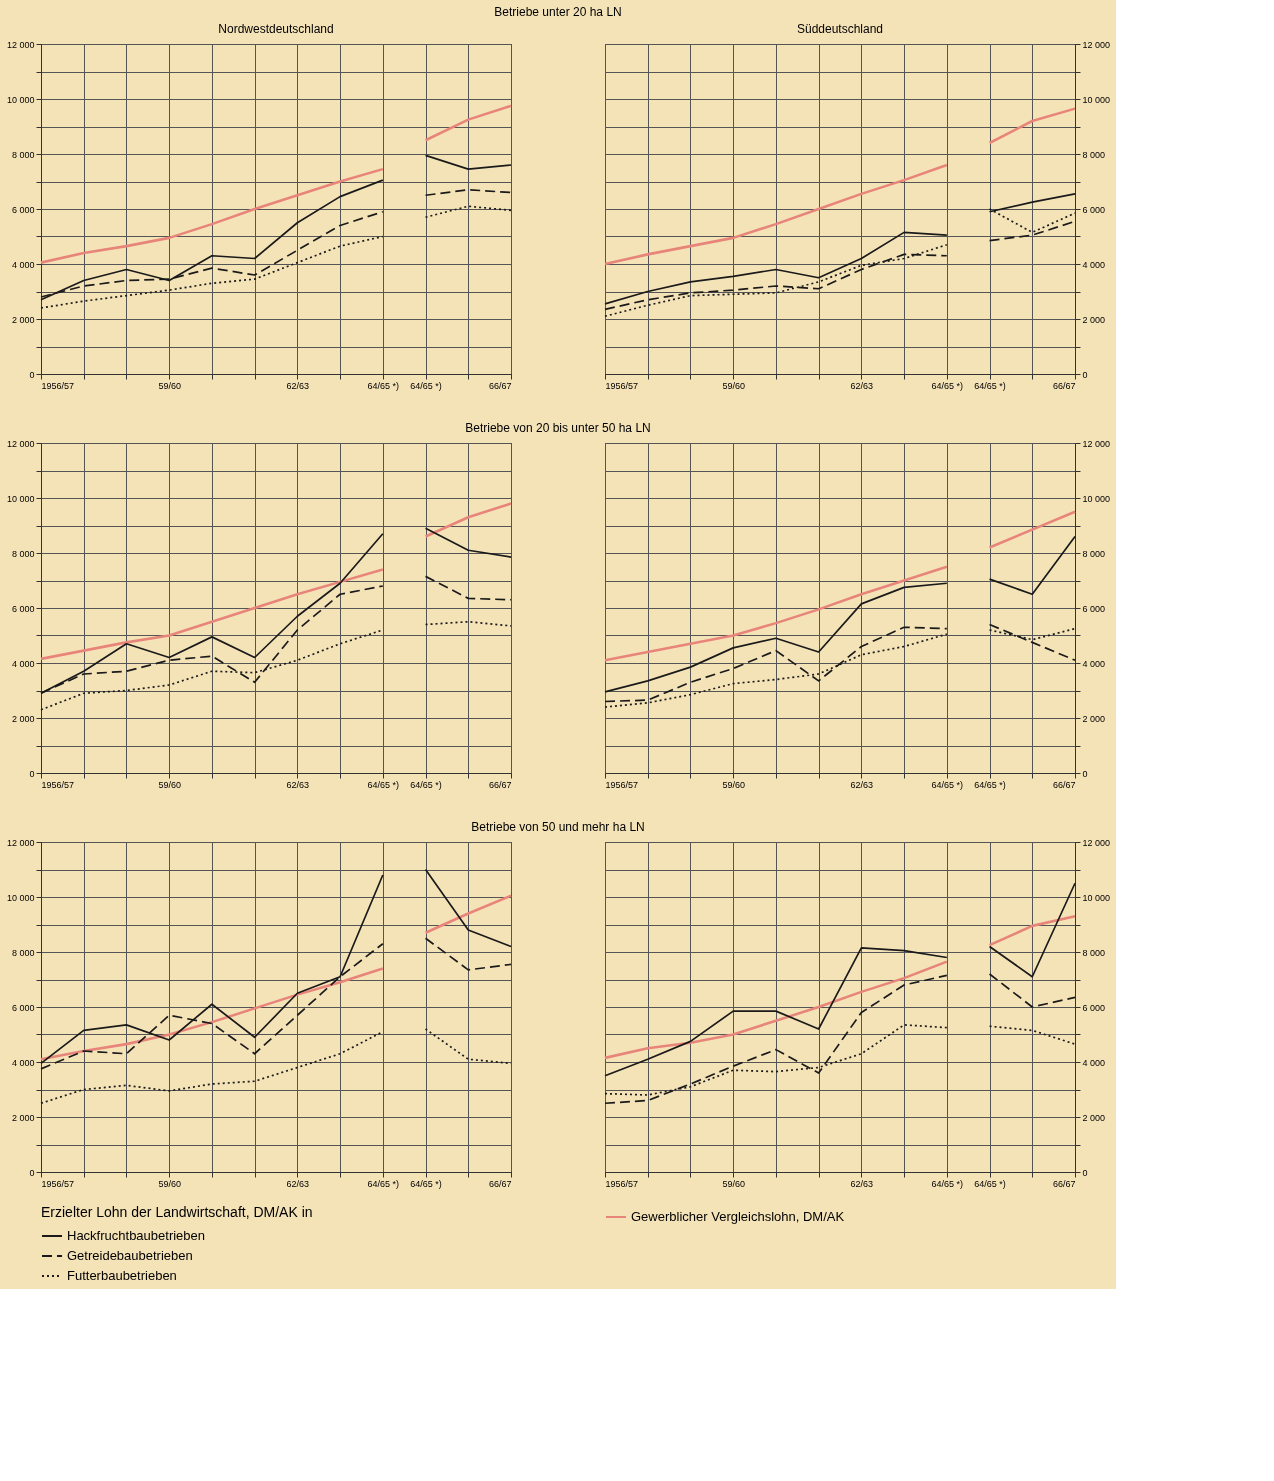  What do you see at coordinates (738, 1216) in the screenshot?
I see `legend-label: Gewerblicher Vergleichslohn, DM/AK` at bounding box center [738, 1216].